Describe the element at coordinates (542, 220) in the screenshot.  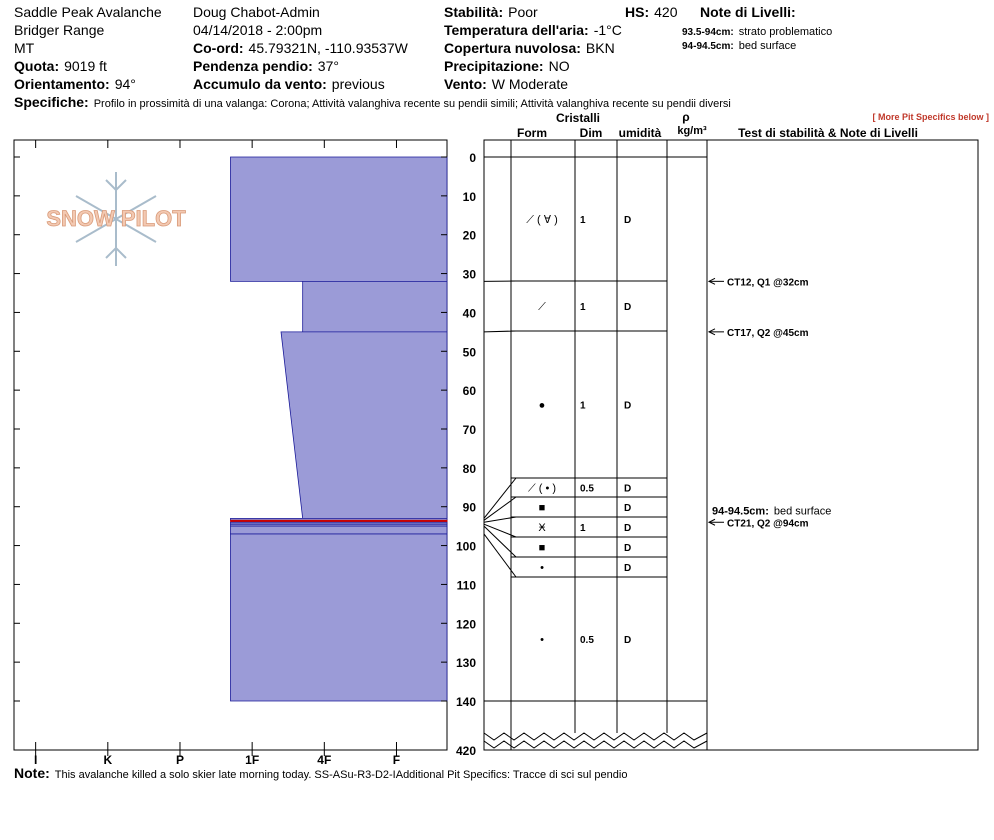
I see `grain-form: ⟋ ( ∀ )` at that location.